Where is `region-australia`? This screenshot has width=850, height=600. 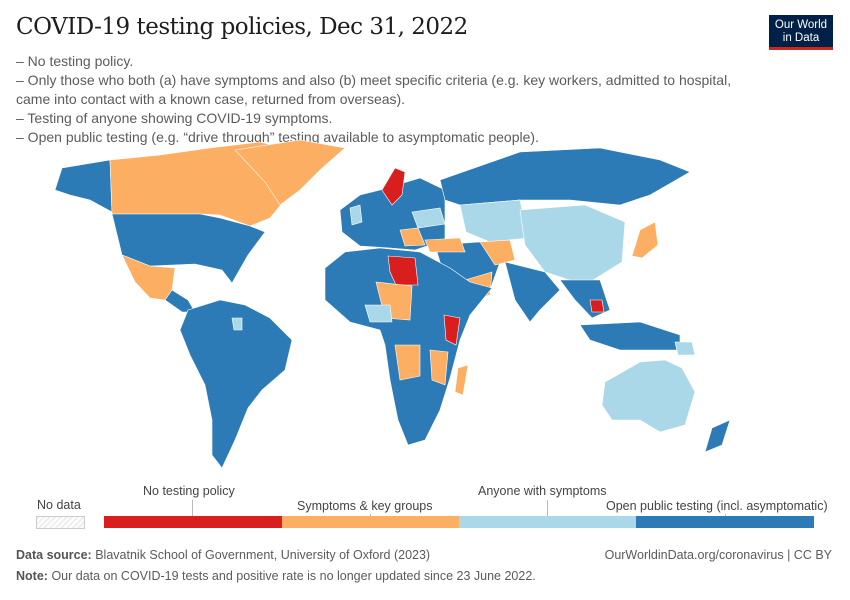 region-australia is located at coordinates (648, 396).